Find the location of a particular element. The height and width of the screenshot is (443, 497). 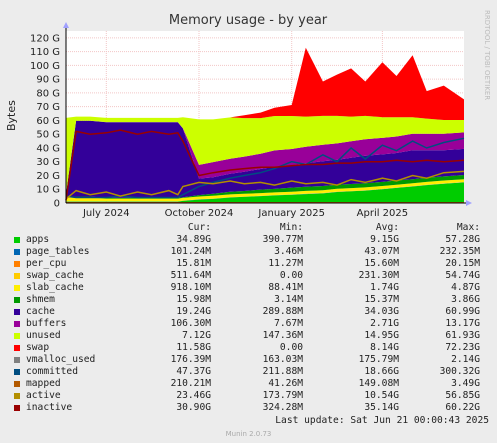

legend-max: 56.85G is located at coordinates (462, 395).